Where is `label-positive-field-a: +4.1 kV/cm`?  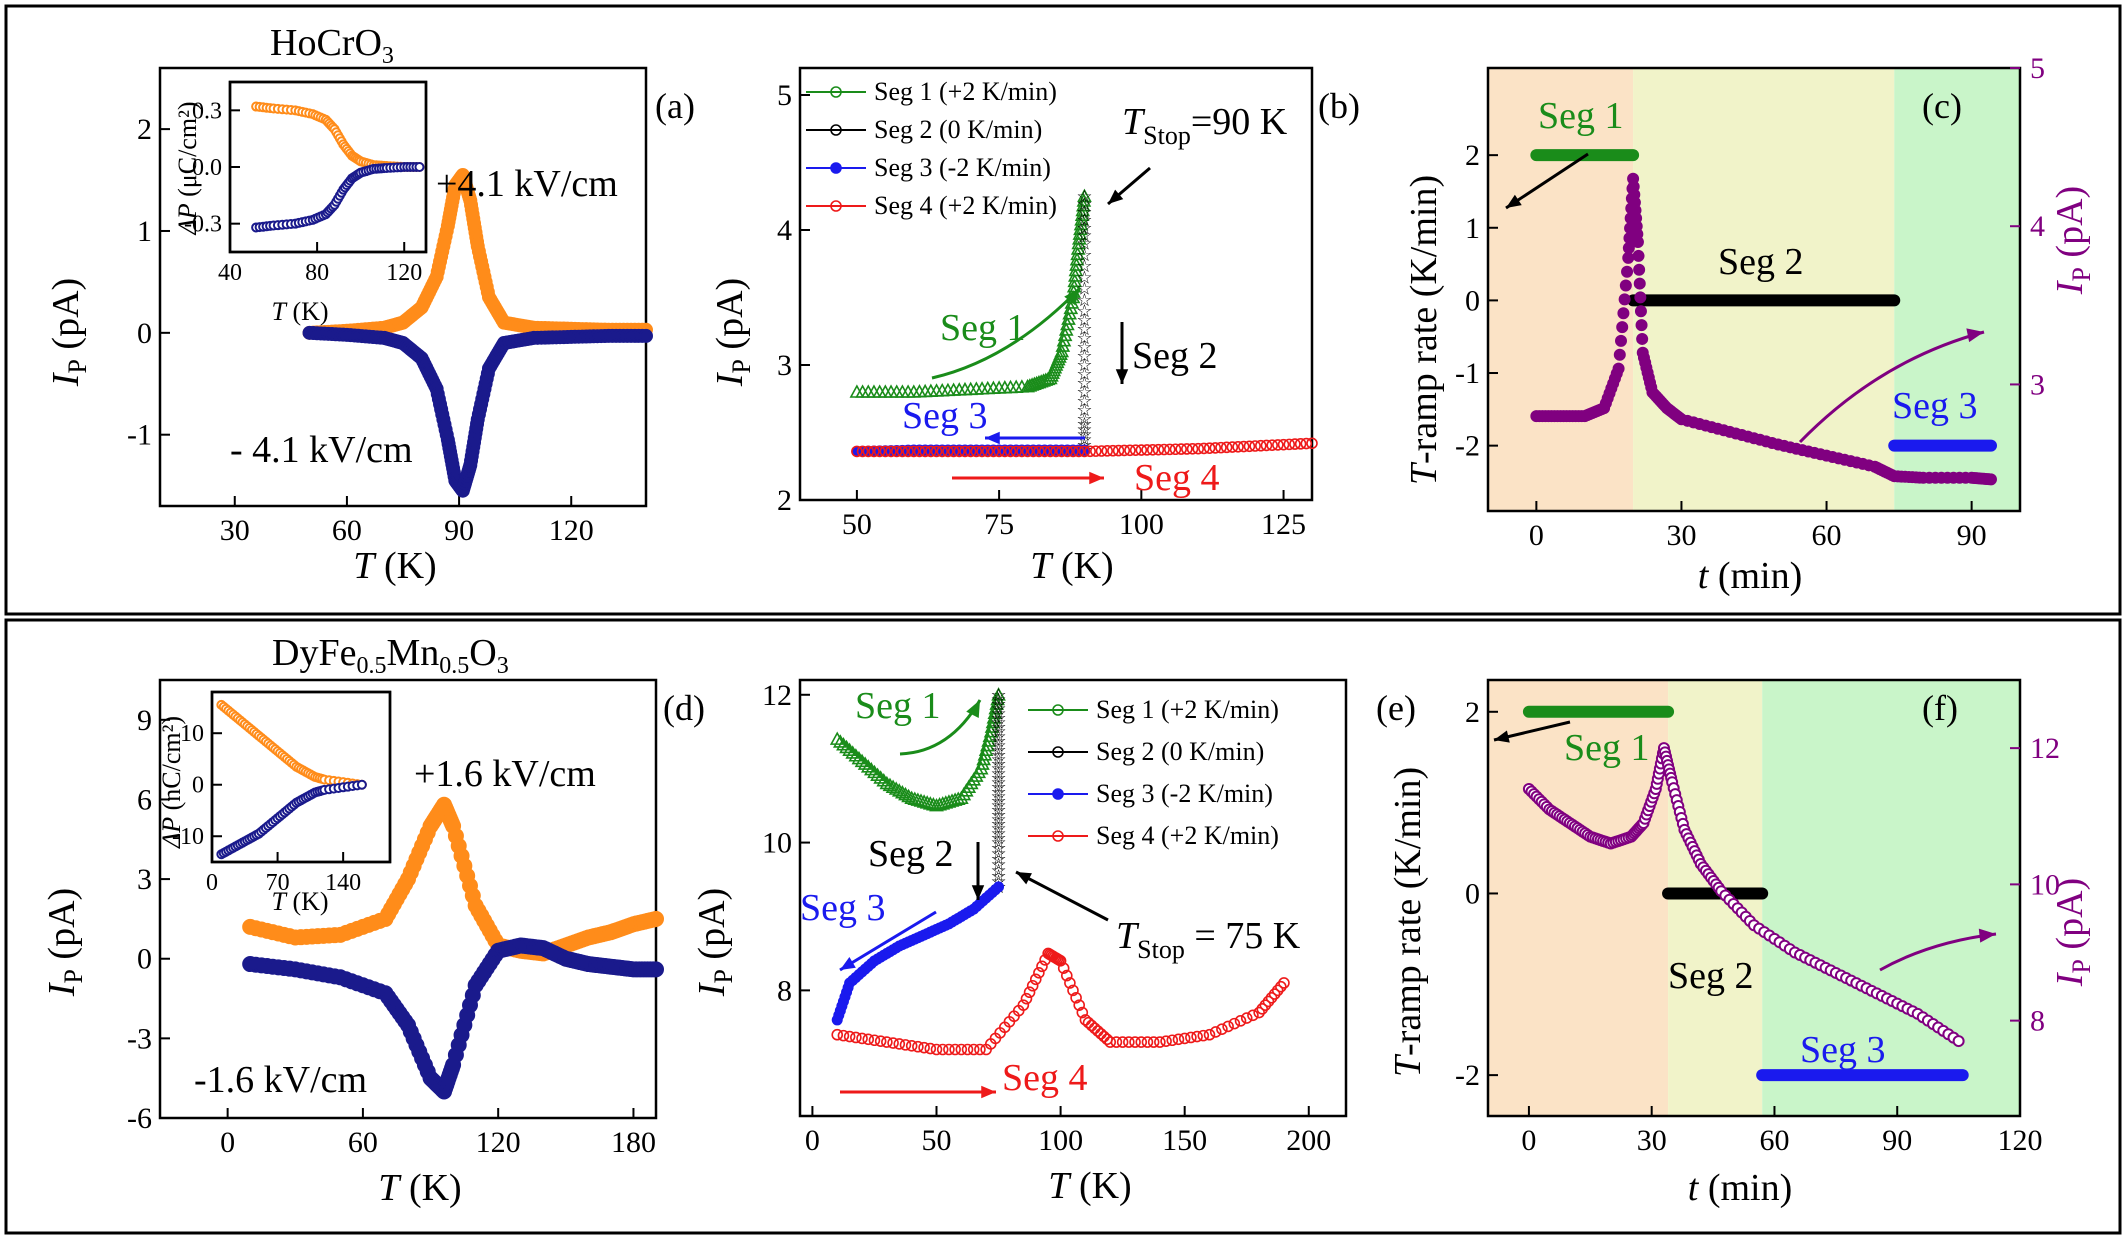
label-positive-field-a: +4.1 kV/cm is located at coordinates (527, 184).